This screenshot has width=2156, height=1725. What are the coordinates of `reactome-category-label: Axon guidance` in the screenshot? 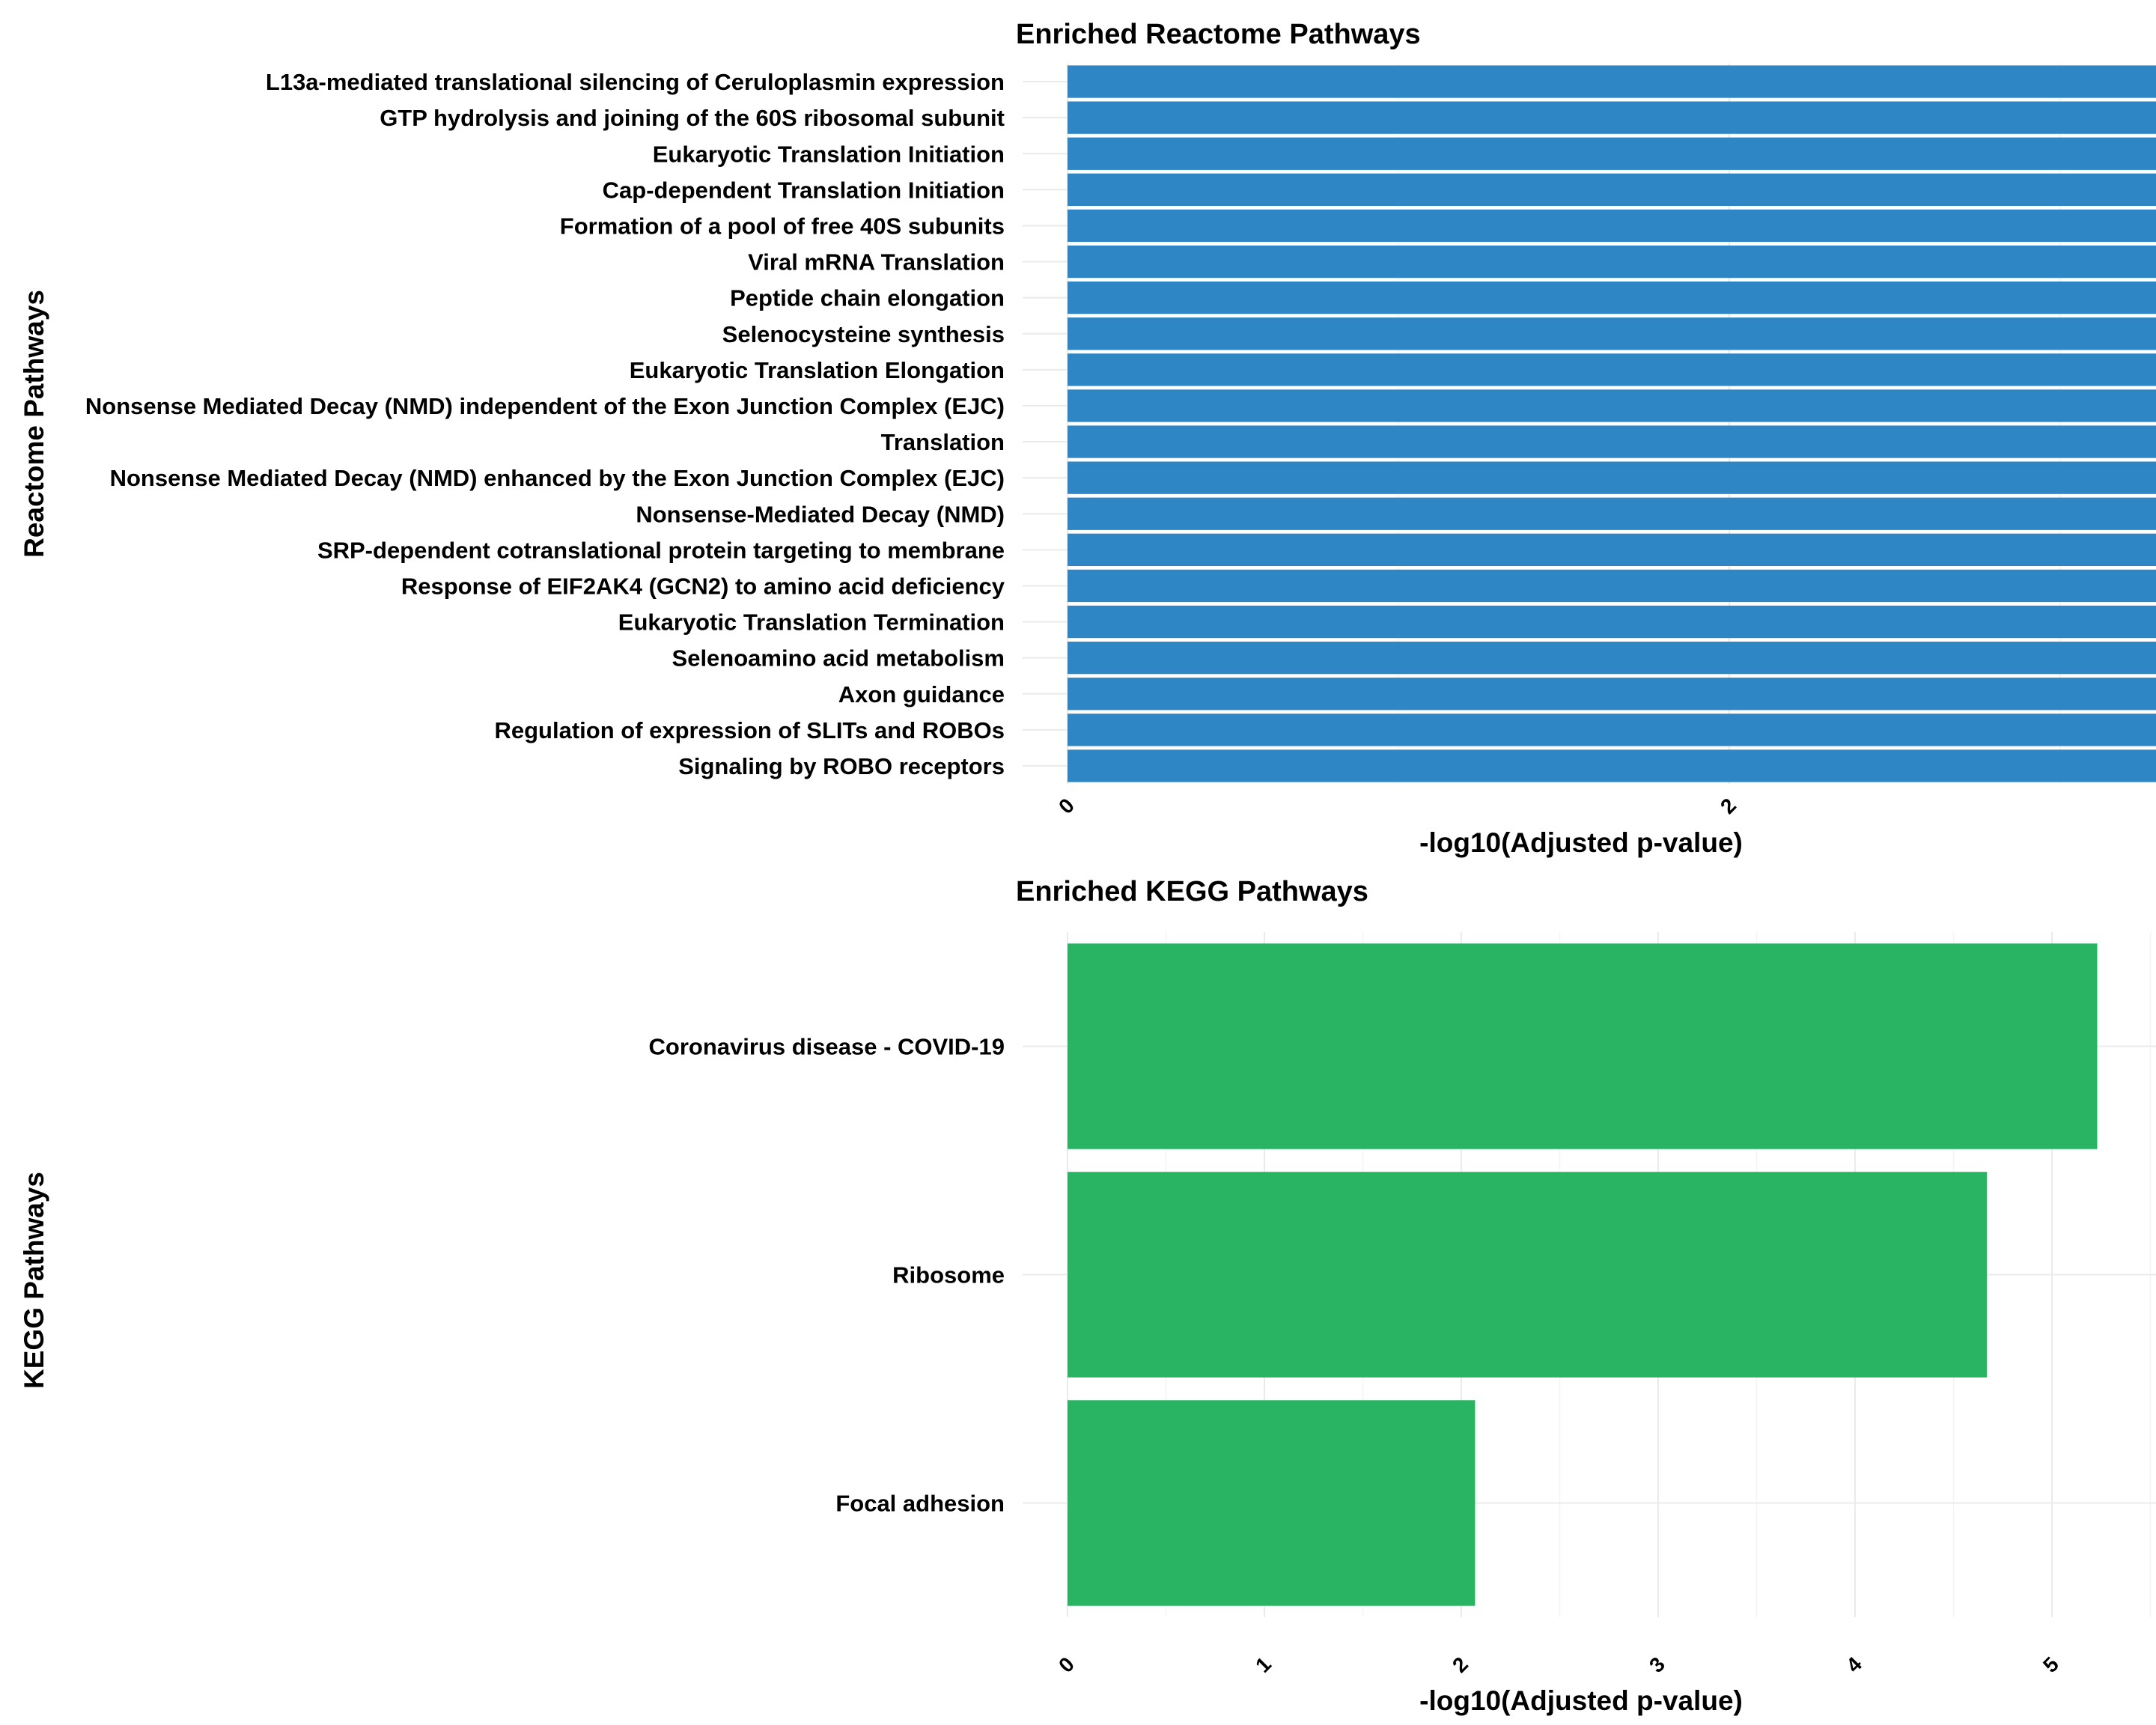 It's located at (921, 694).